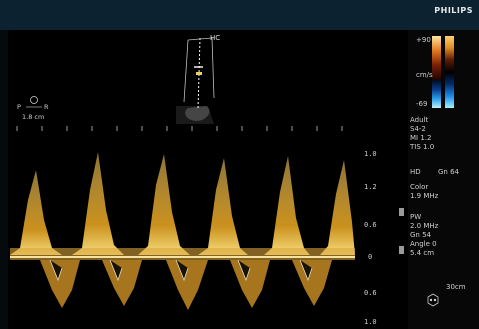 Image resolution: width=479 pixels, height=329 pixels. Describe the element at coordinates (4, 179) in the screenshot. I see `left-strip` at that location.